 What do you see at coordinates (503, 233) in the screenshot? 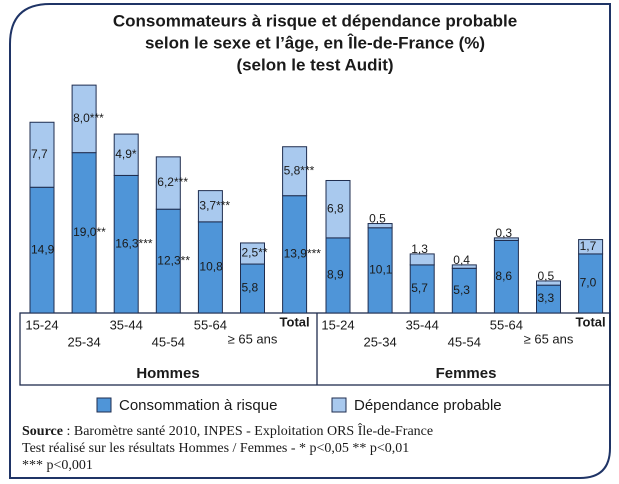
I see `value-label: 0,3` at bounding box center [503, 233].